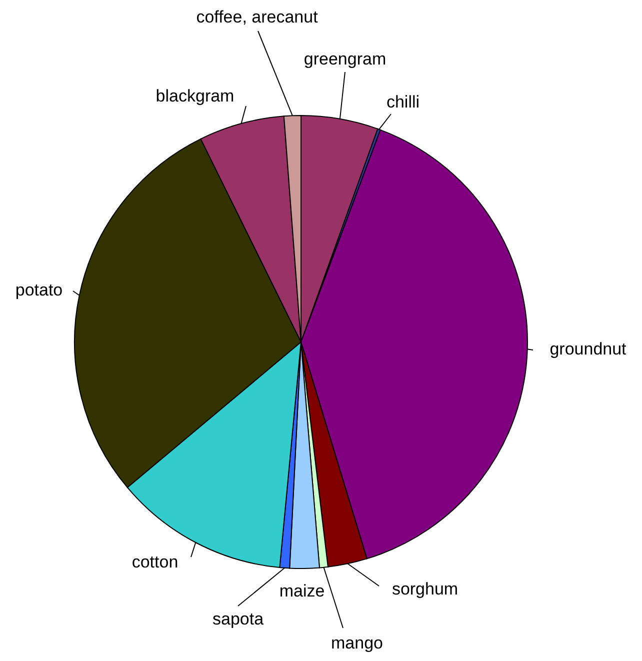 This screenshot has width=642, height=661. Describe the element at coordinates (238, 619) in the screenshot. I see `slice-label: sapota` at that location.